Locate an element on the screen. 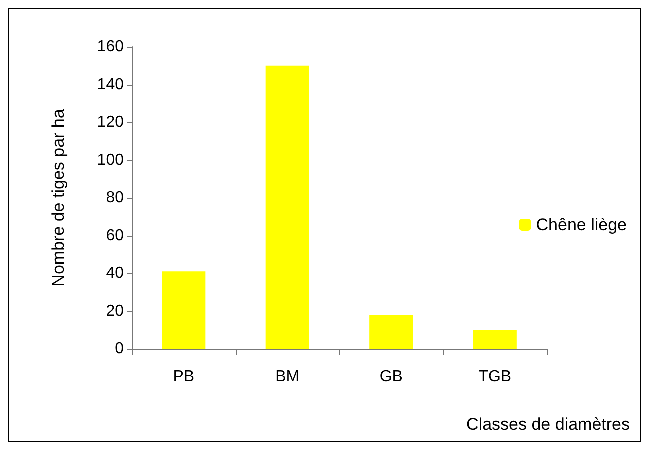 The height and width of the screenshot is (452, 651). y-tick-label: 80 is located at coordinates (115, 198).